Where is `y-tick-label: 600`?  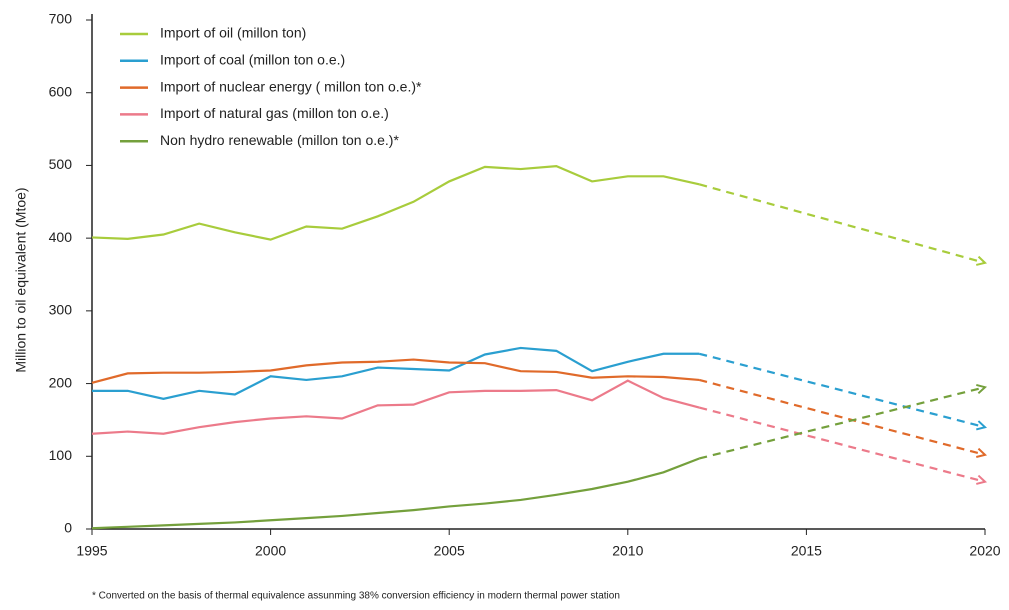 y-tick-label: 600 is located at coordinates (61, 91).